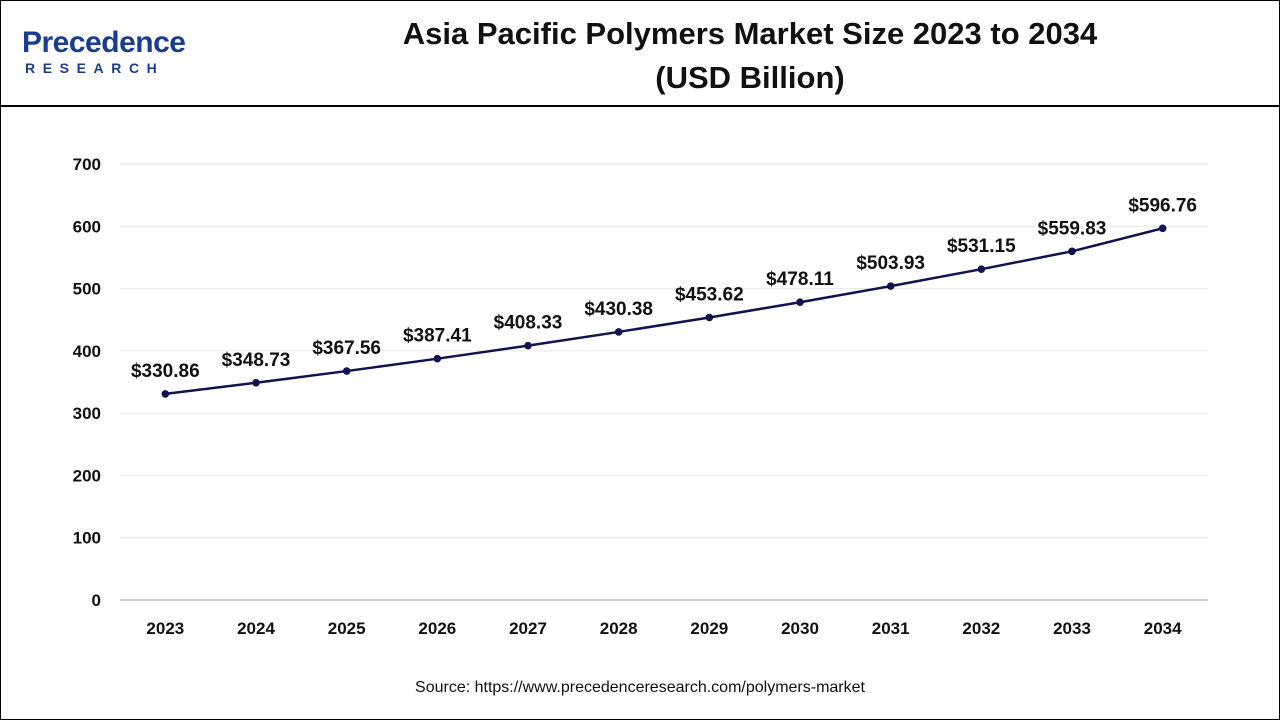  I want to click on chart-title-line-2: (USD Billion), so click(750, 77).